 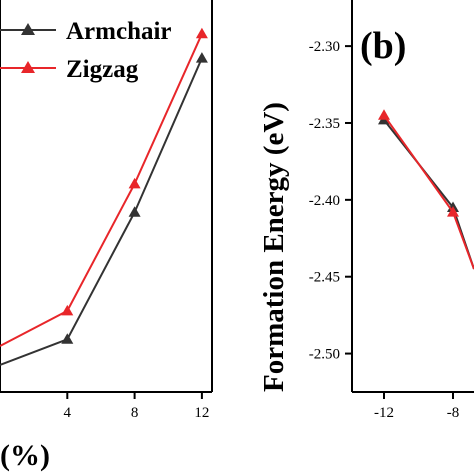 I want to click on panel-b-y-tick-label-2: -2.40, so click(x=324, y=201).